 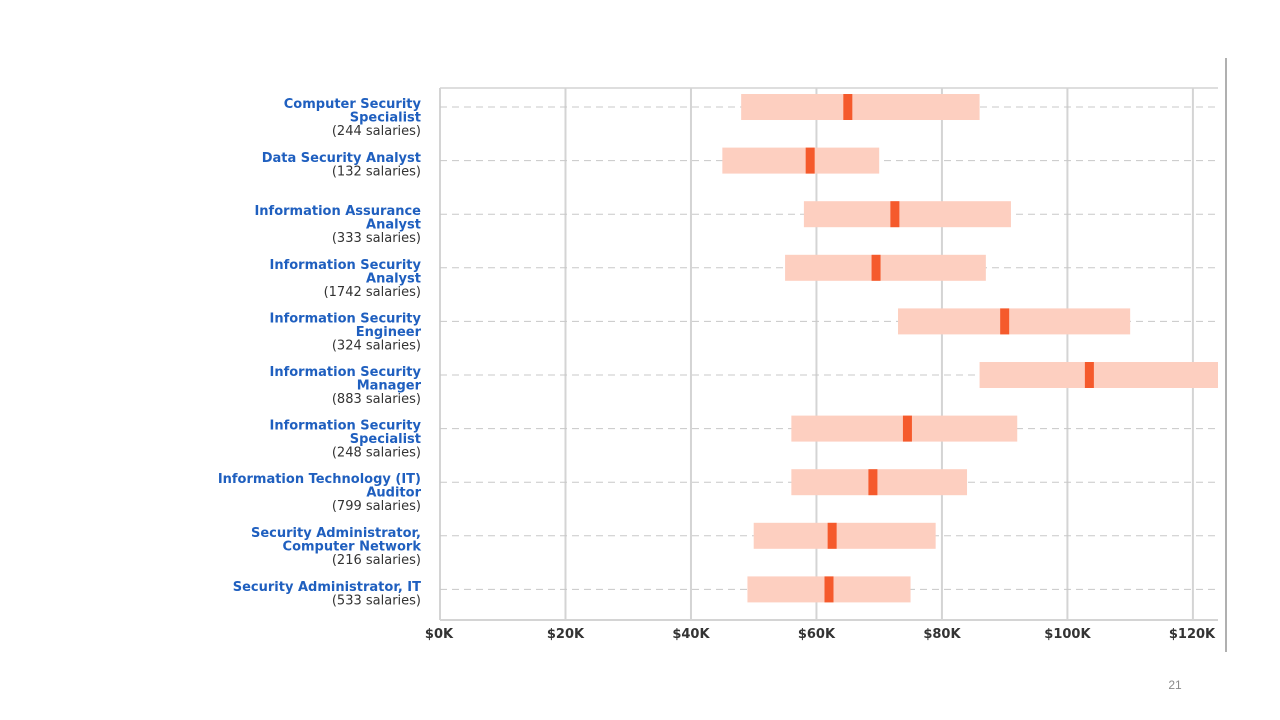 What do you see at coordinates (691, 634) in the screenshot?
I see `x-tick-label: $40K` at bounding box center [691, 634].